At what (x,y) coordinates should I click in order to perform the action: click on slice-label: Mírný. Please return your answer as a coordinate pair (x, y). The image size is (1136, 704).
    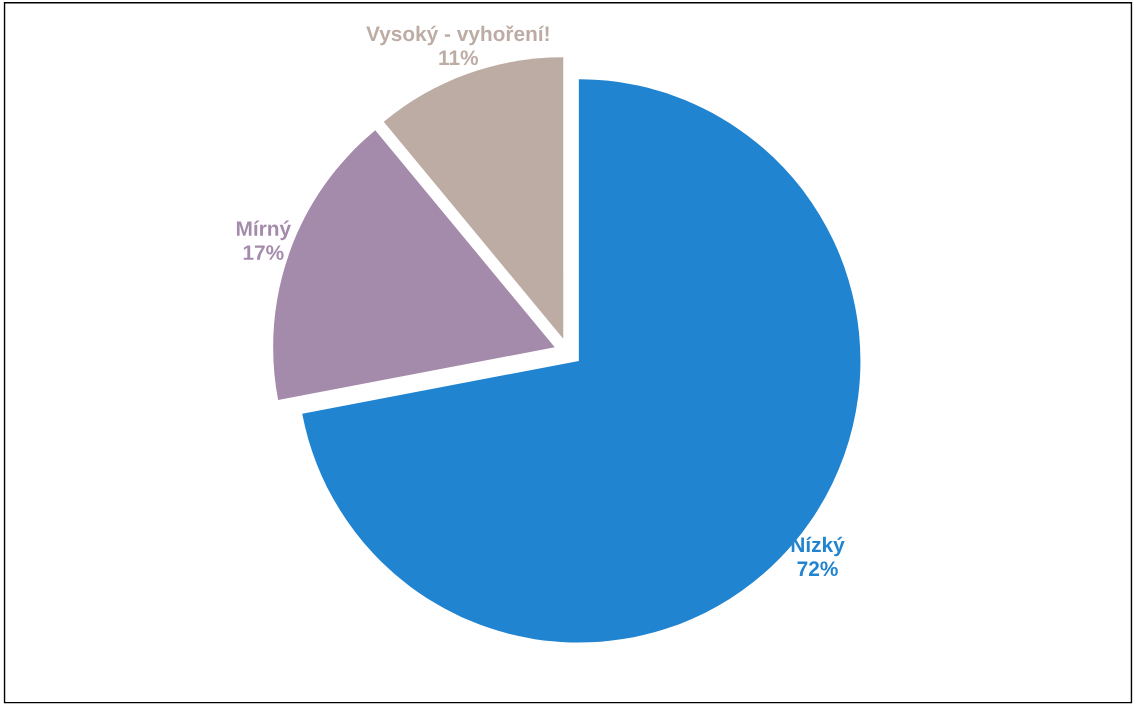
    Looking at the image, I should click on (263, 230).